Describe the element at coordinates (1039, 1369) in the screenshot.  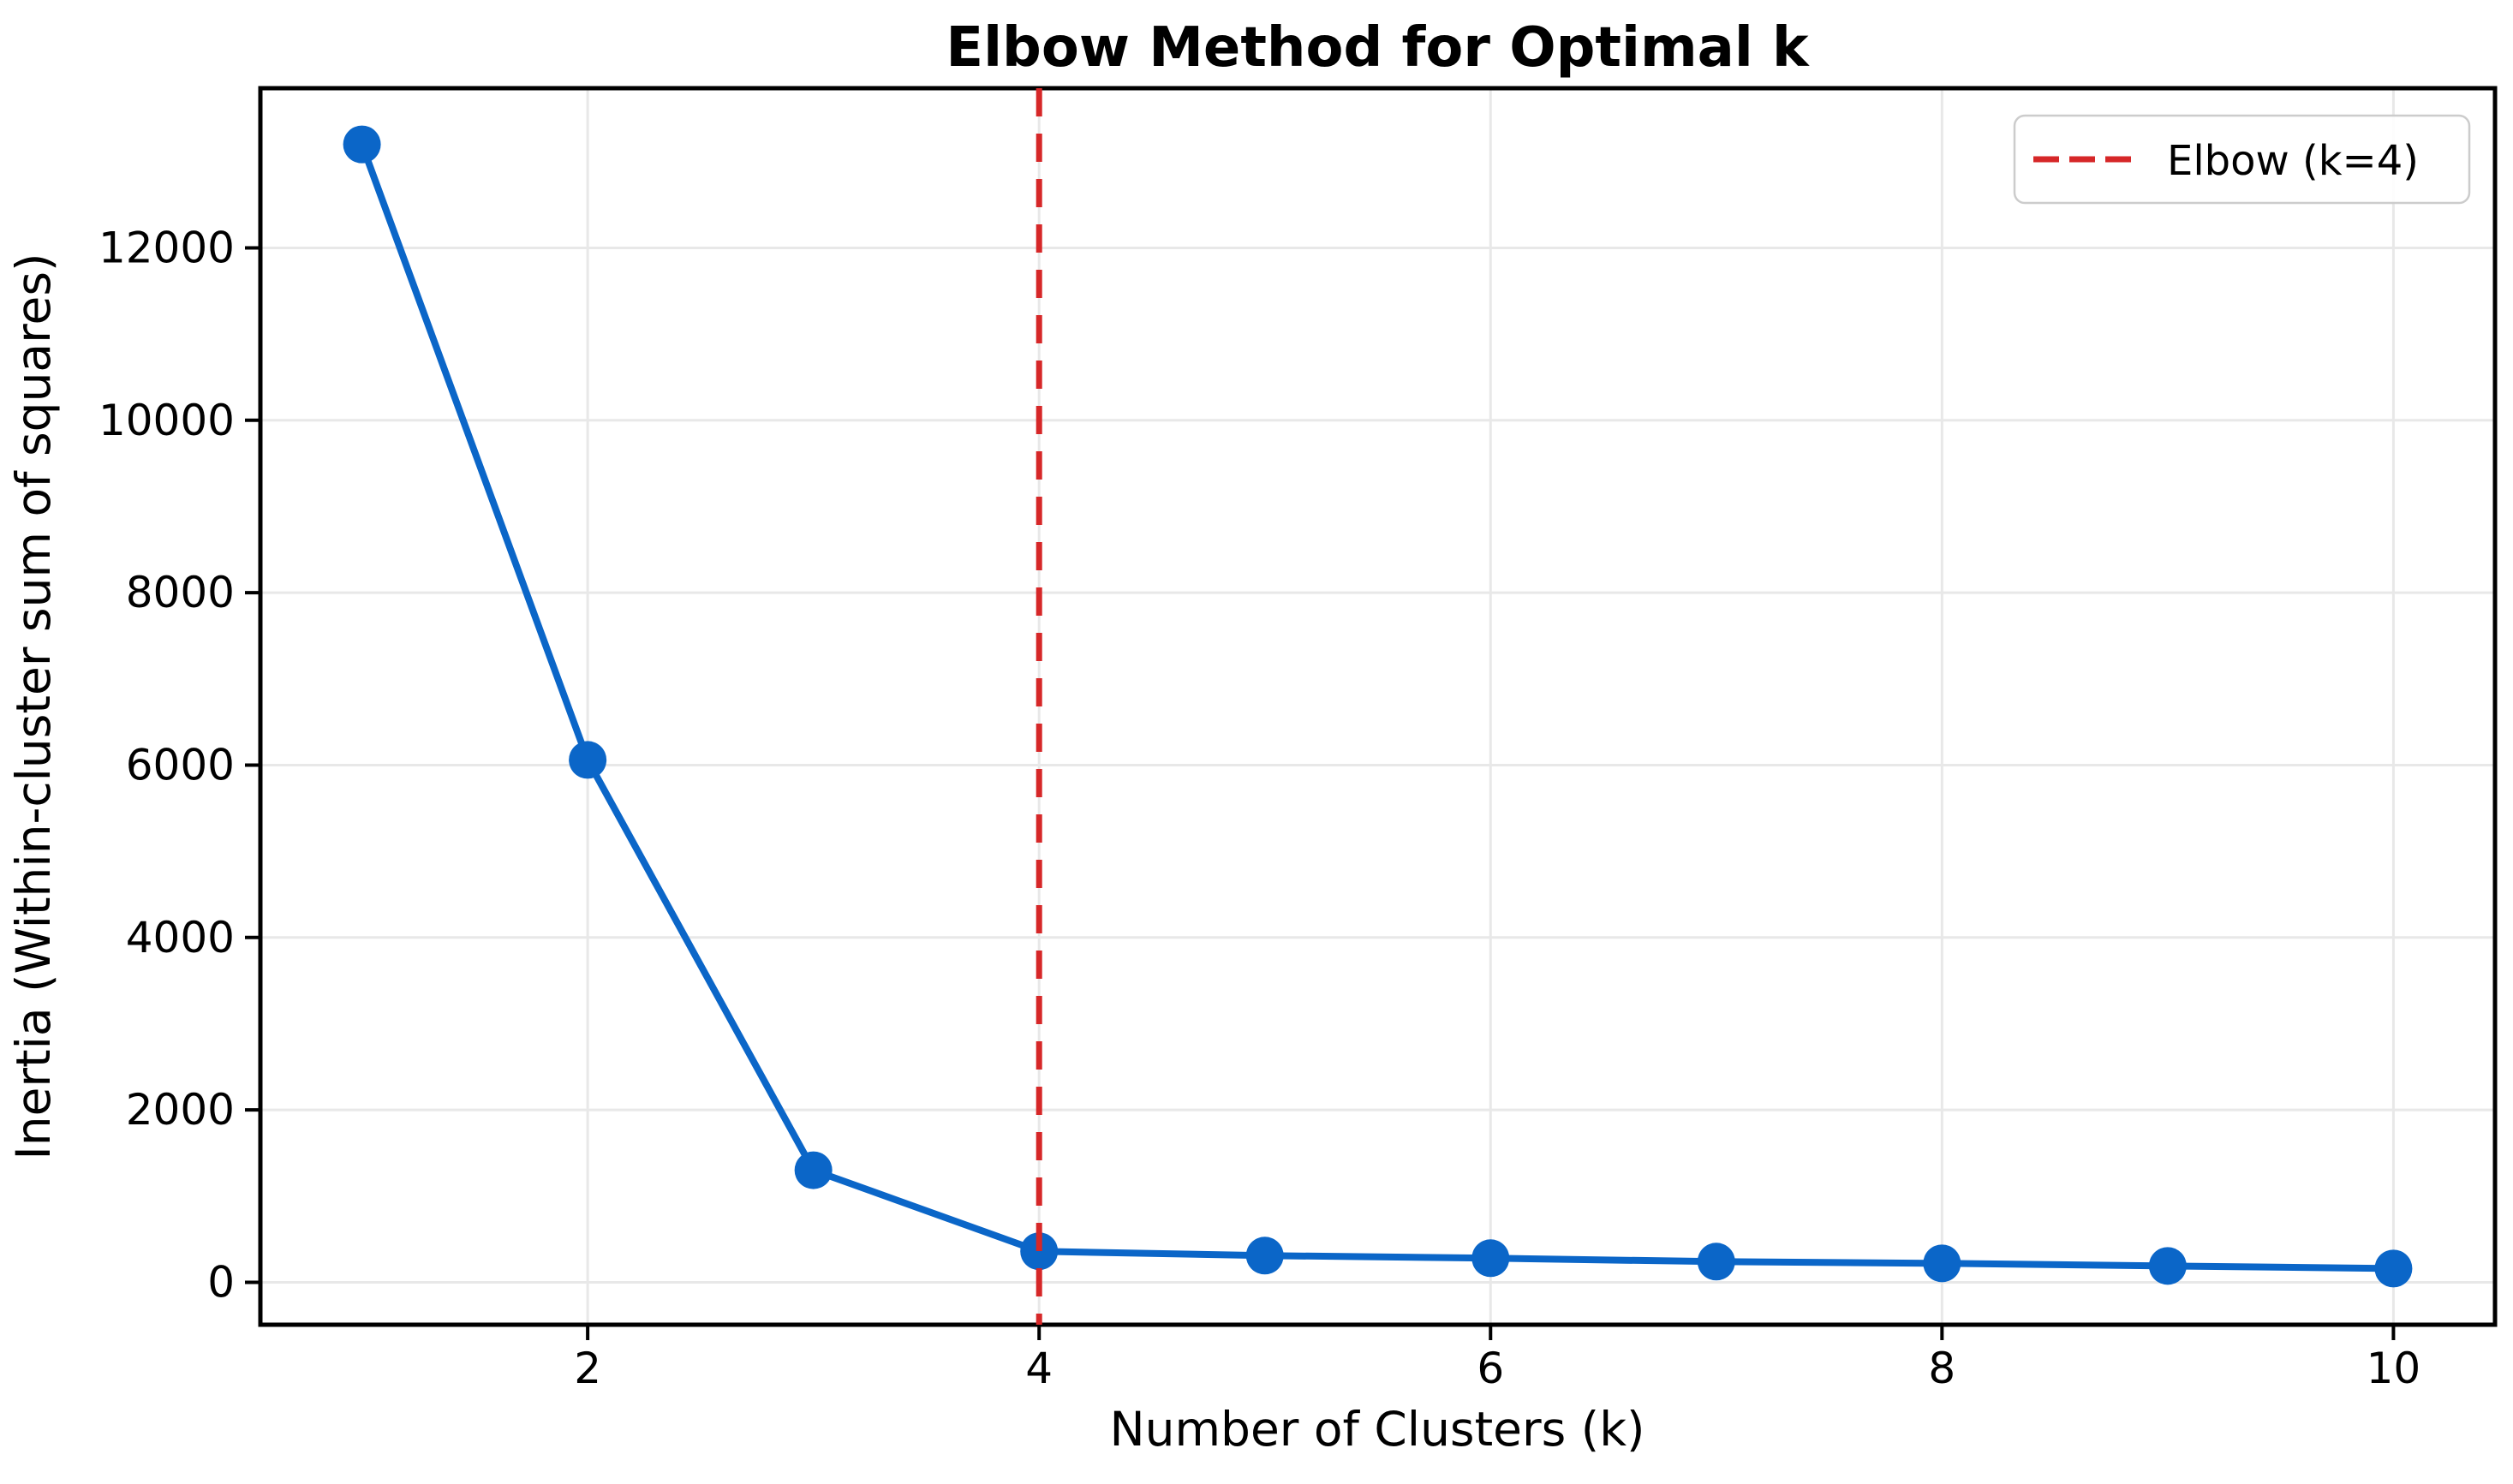
I see `x-tick-label: 4` at that location.